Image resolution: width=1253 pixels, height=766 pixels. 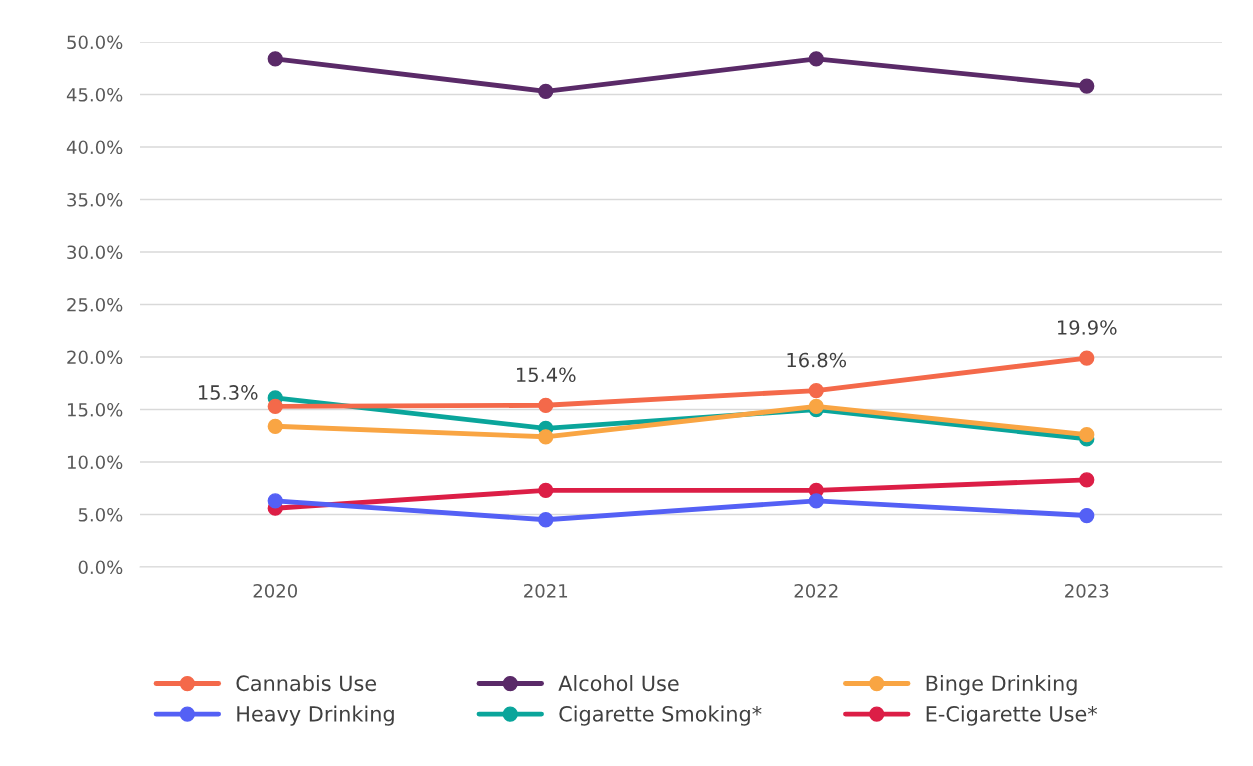 What do you see at coordinates (95, 199) in the screenshot?
I see `y-tick-label: 35.0%` at bounding box center [95, 199].